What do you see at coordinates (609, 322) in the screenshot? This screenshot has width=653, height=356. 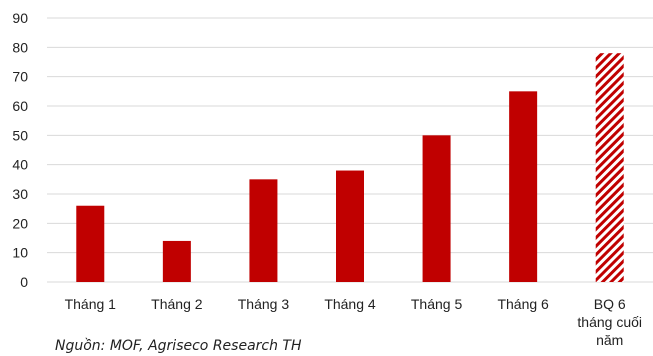 I see `x-category-label: BQ 6 tháng cuối năm` at bounding box center [609, 322].